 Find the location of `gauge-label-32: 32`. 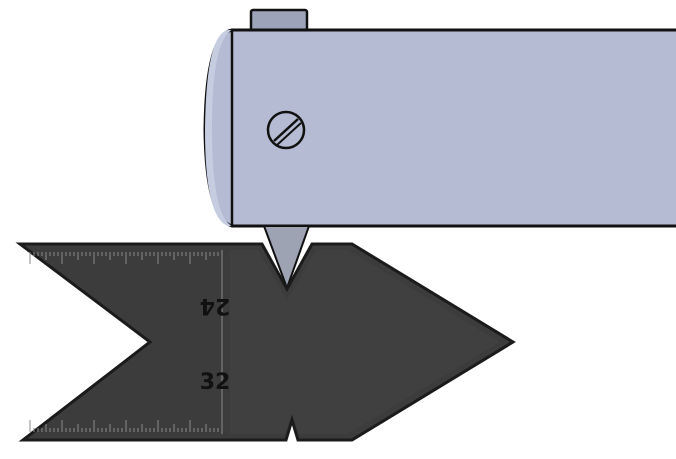

gauge-label-32: 32 is located at coordinates (215, 382).